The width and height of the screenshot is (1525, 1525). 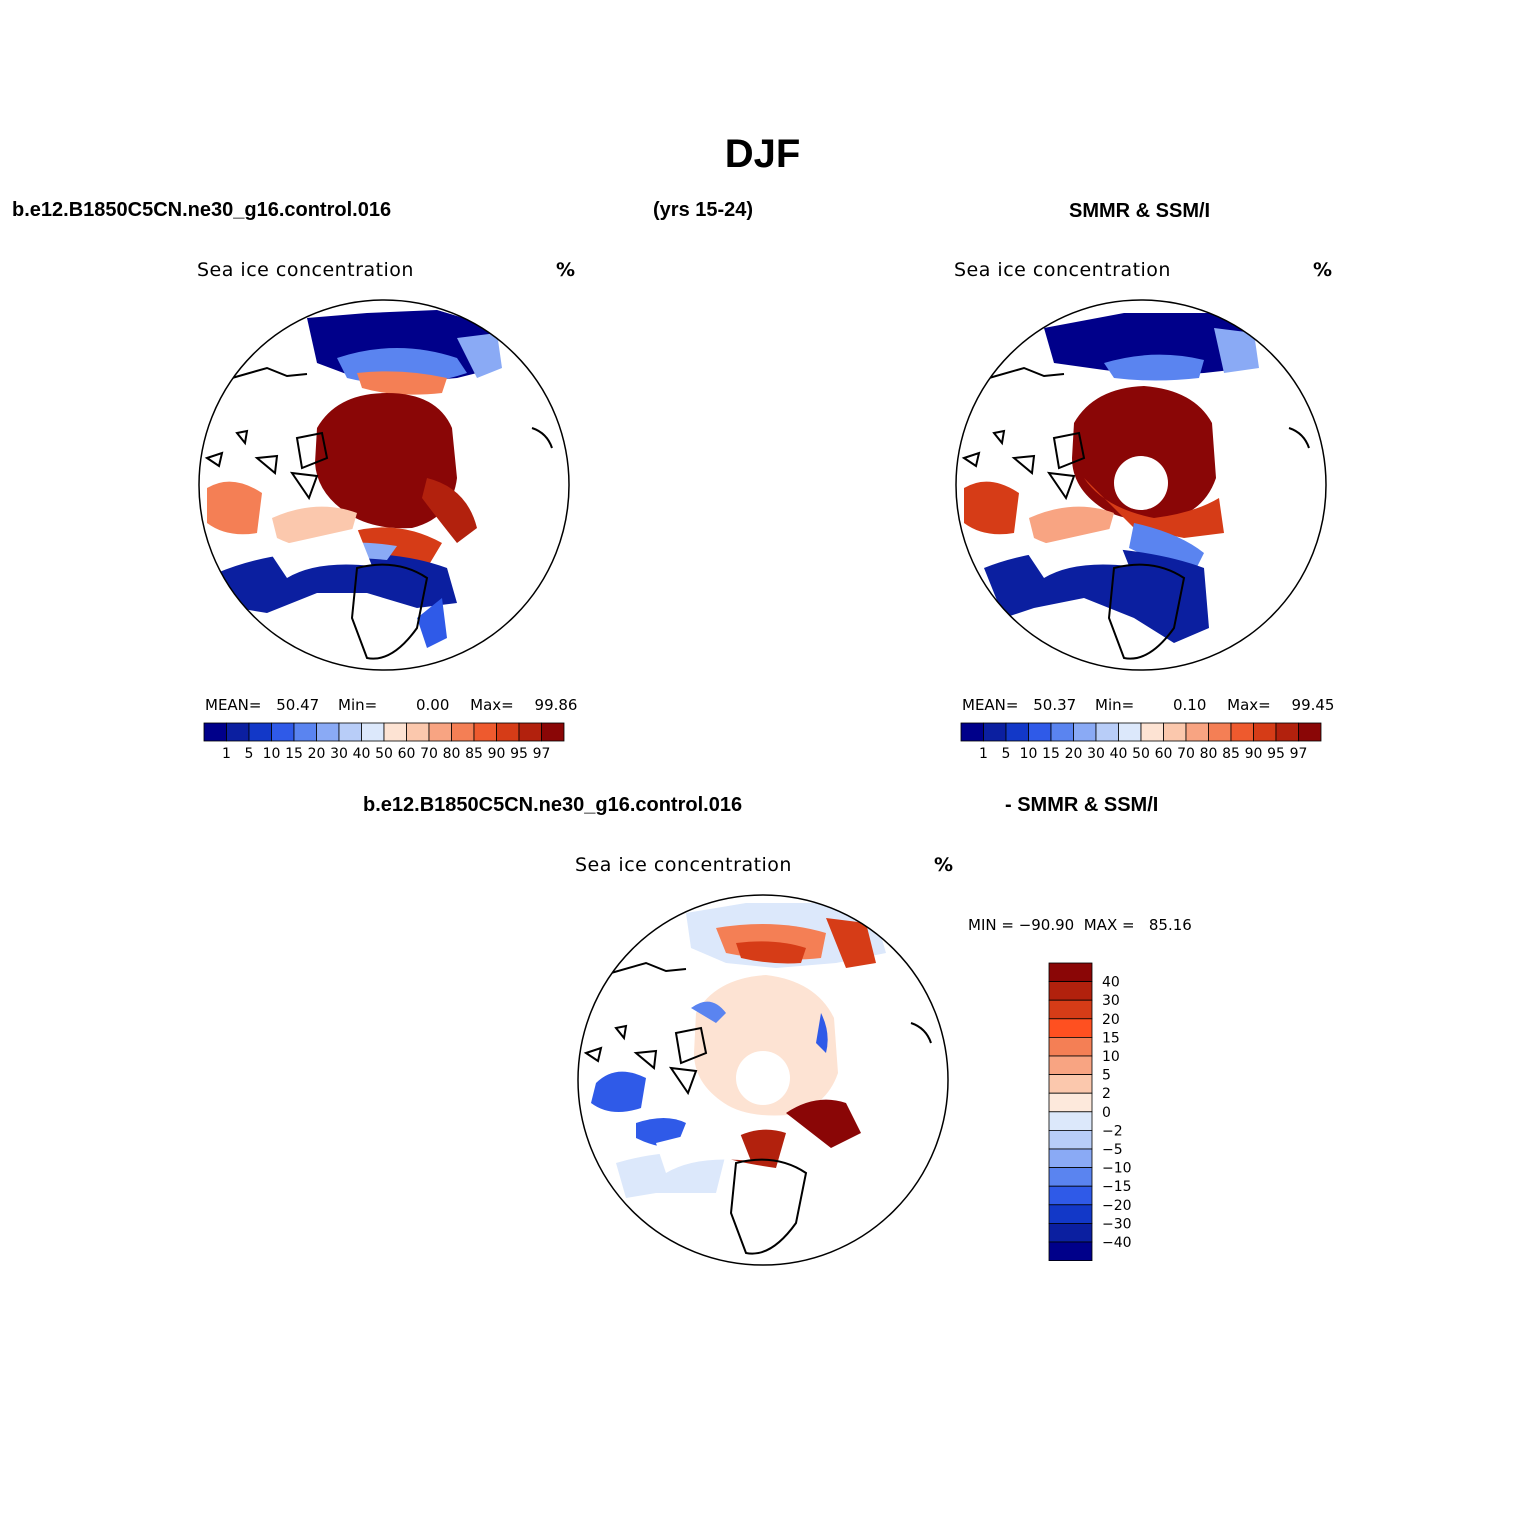 What do you see at coordinates (1062, 270) in the screenshot?
I see `obs-variable-label: Sea ice concentration` at bounding box center [1062, 270].